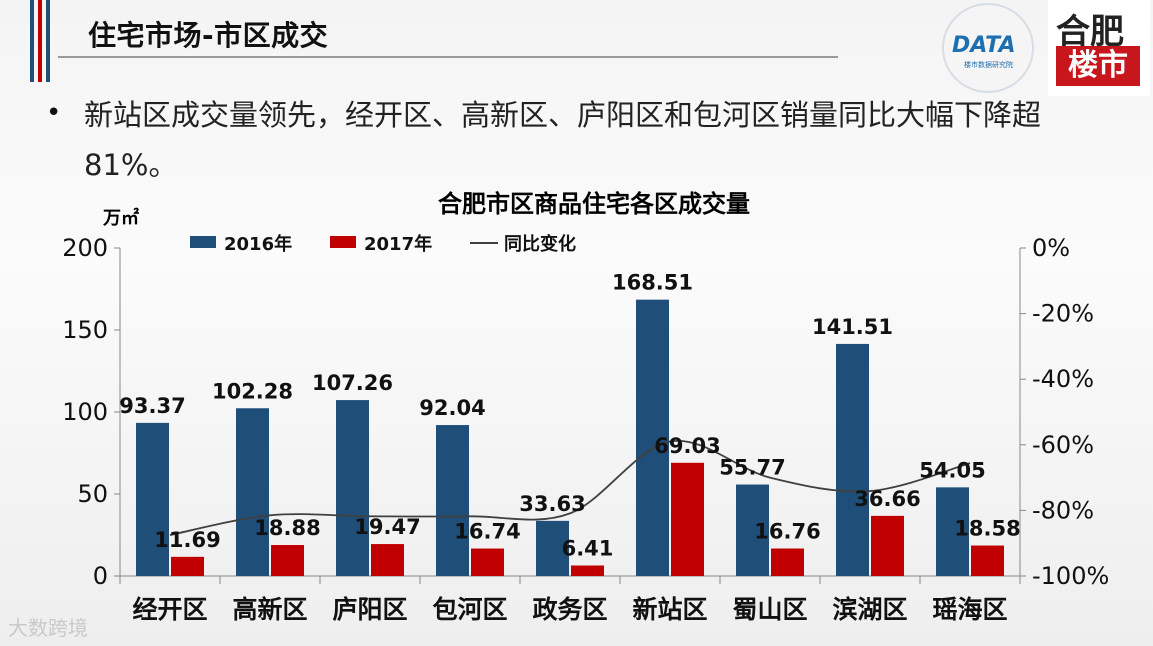  What do you see at coordinates (969, 609) in the screenshot?
I see `x-tick-label: 瑶海区` at bounding box center [969, 609].